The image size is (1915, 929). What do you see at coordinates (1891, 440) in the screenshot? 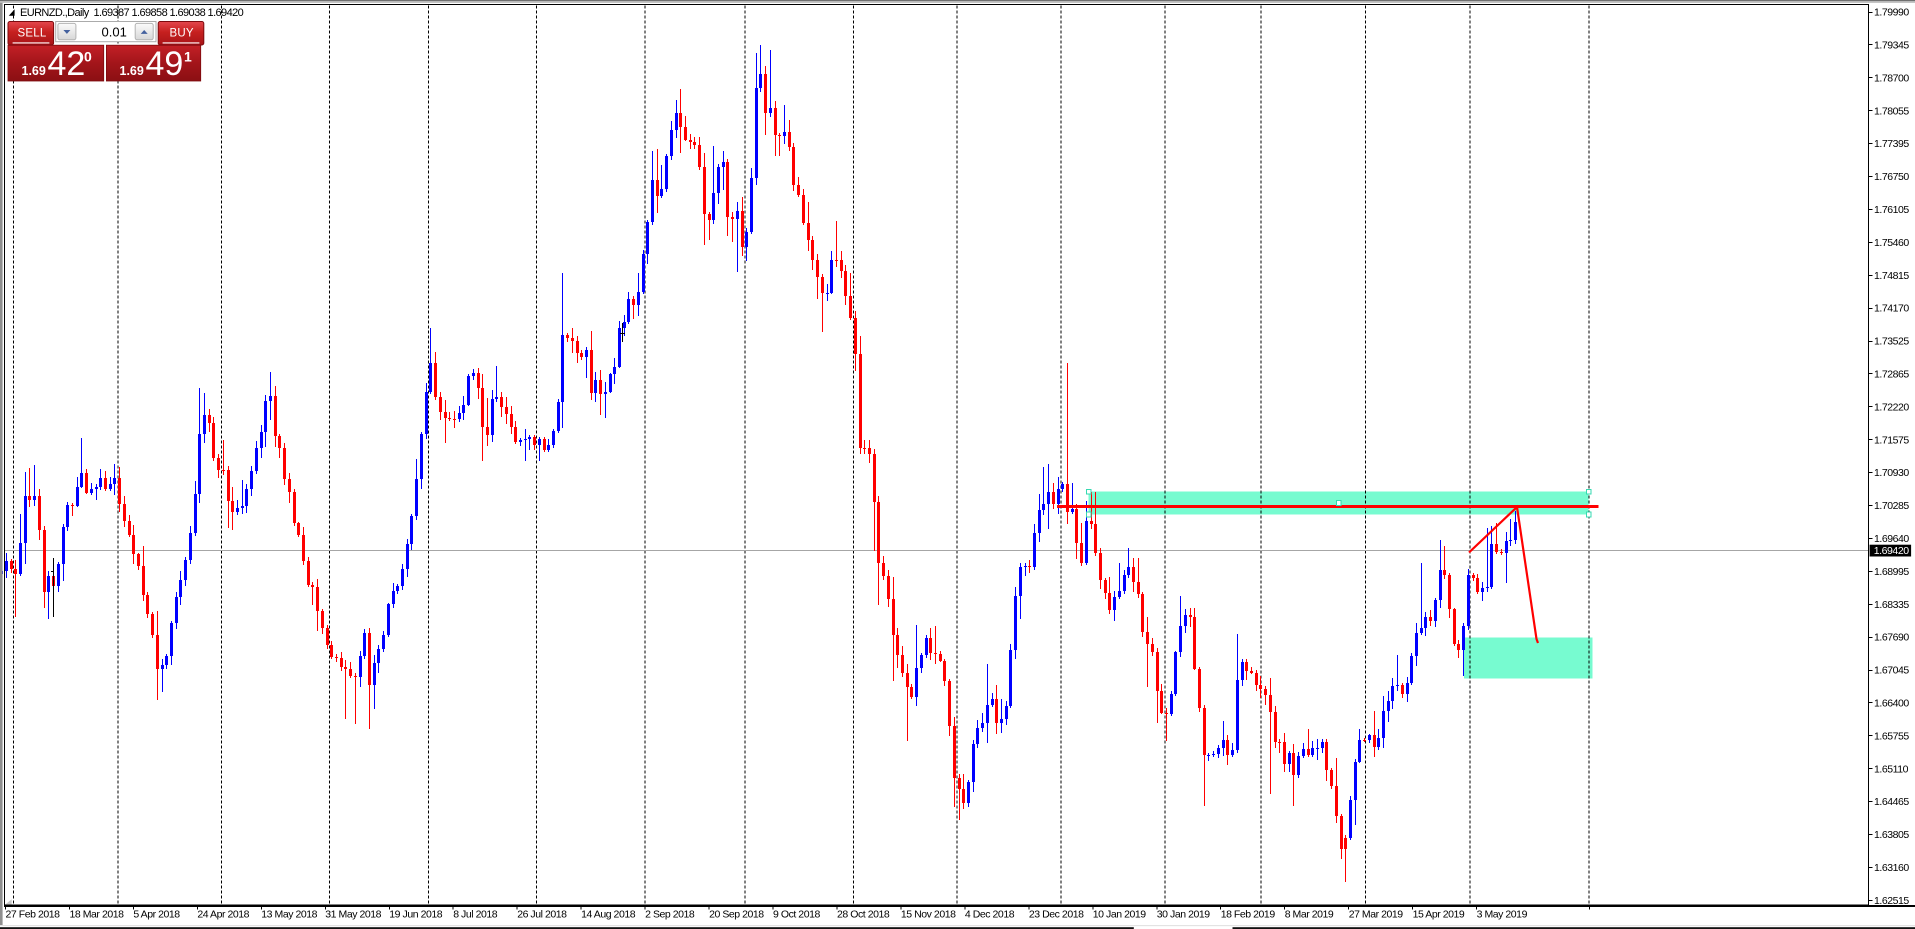
I see `svg-text: 1.71575` at bounding box center [1891, 440].